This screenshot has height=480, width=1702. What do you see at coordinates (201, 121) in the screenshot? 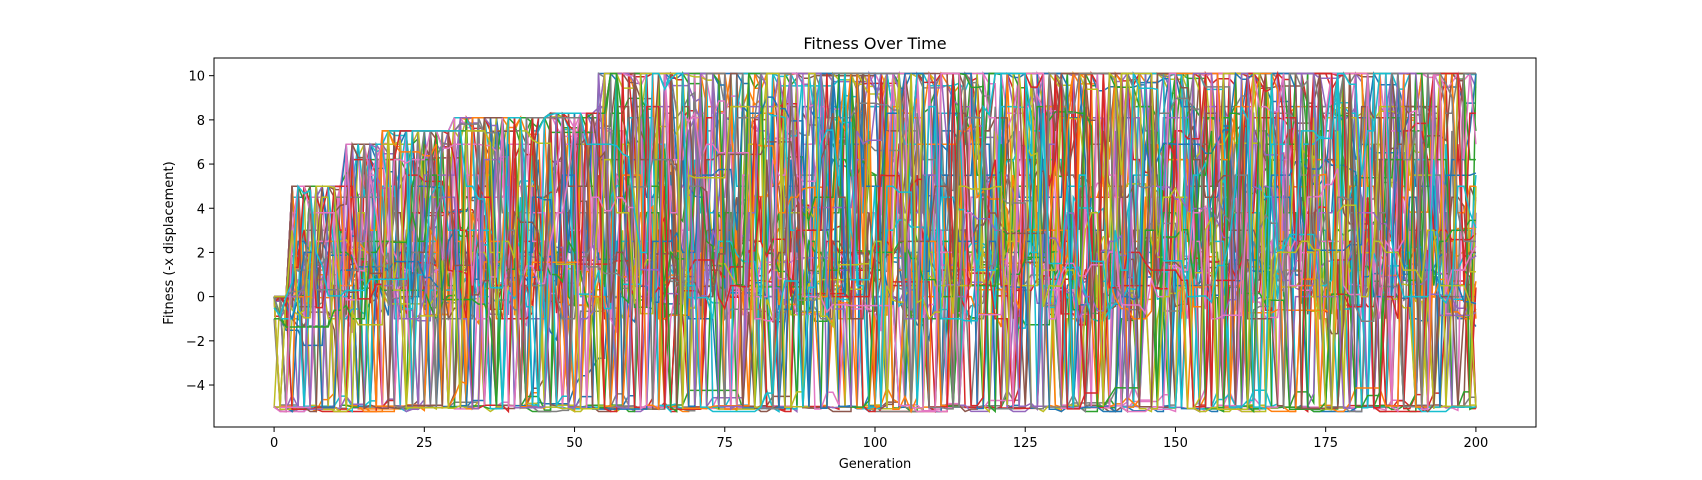
I see `y-tick-label: 8` at bounding box center [201, 121].